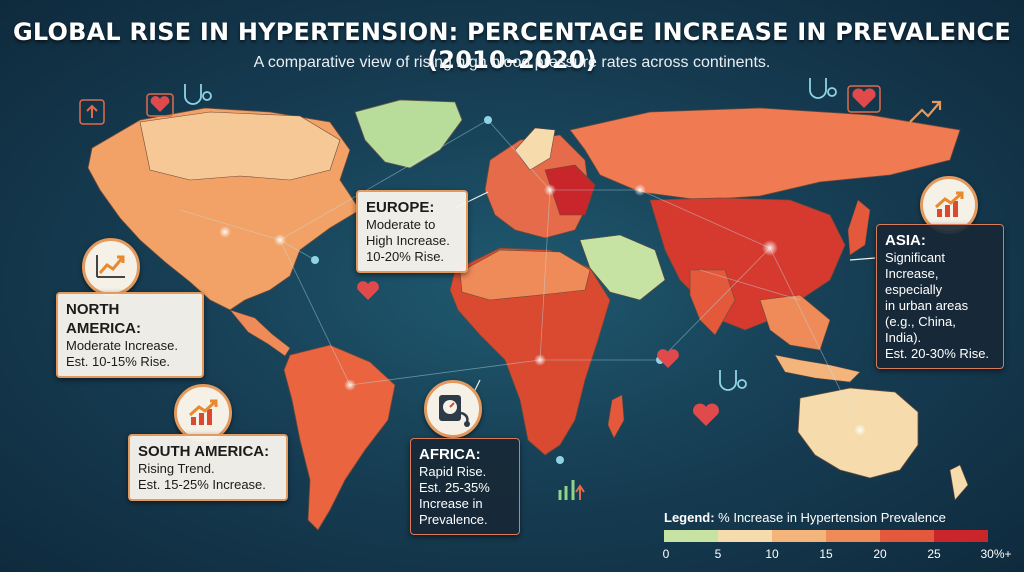  Describe the element at coordinates (622, 267) in the screenshot. I see `middle-east-region` at that location.